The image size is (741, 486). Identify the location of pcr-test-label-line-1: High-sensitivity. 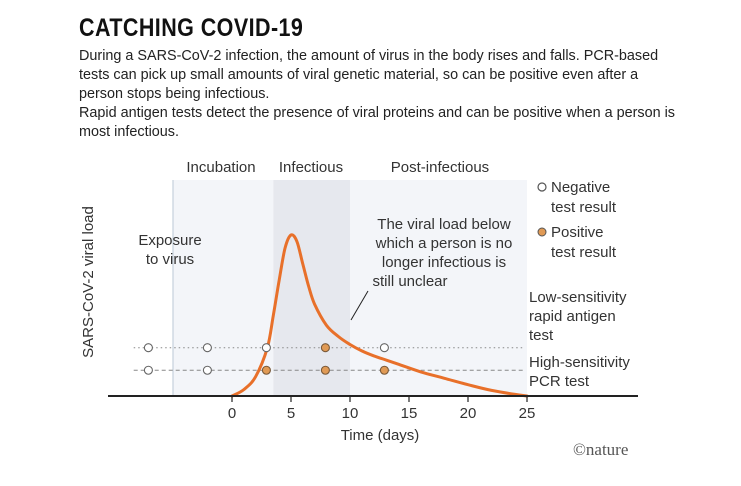
(579, 362).